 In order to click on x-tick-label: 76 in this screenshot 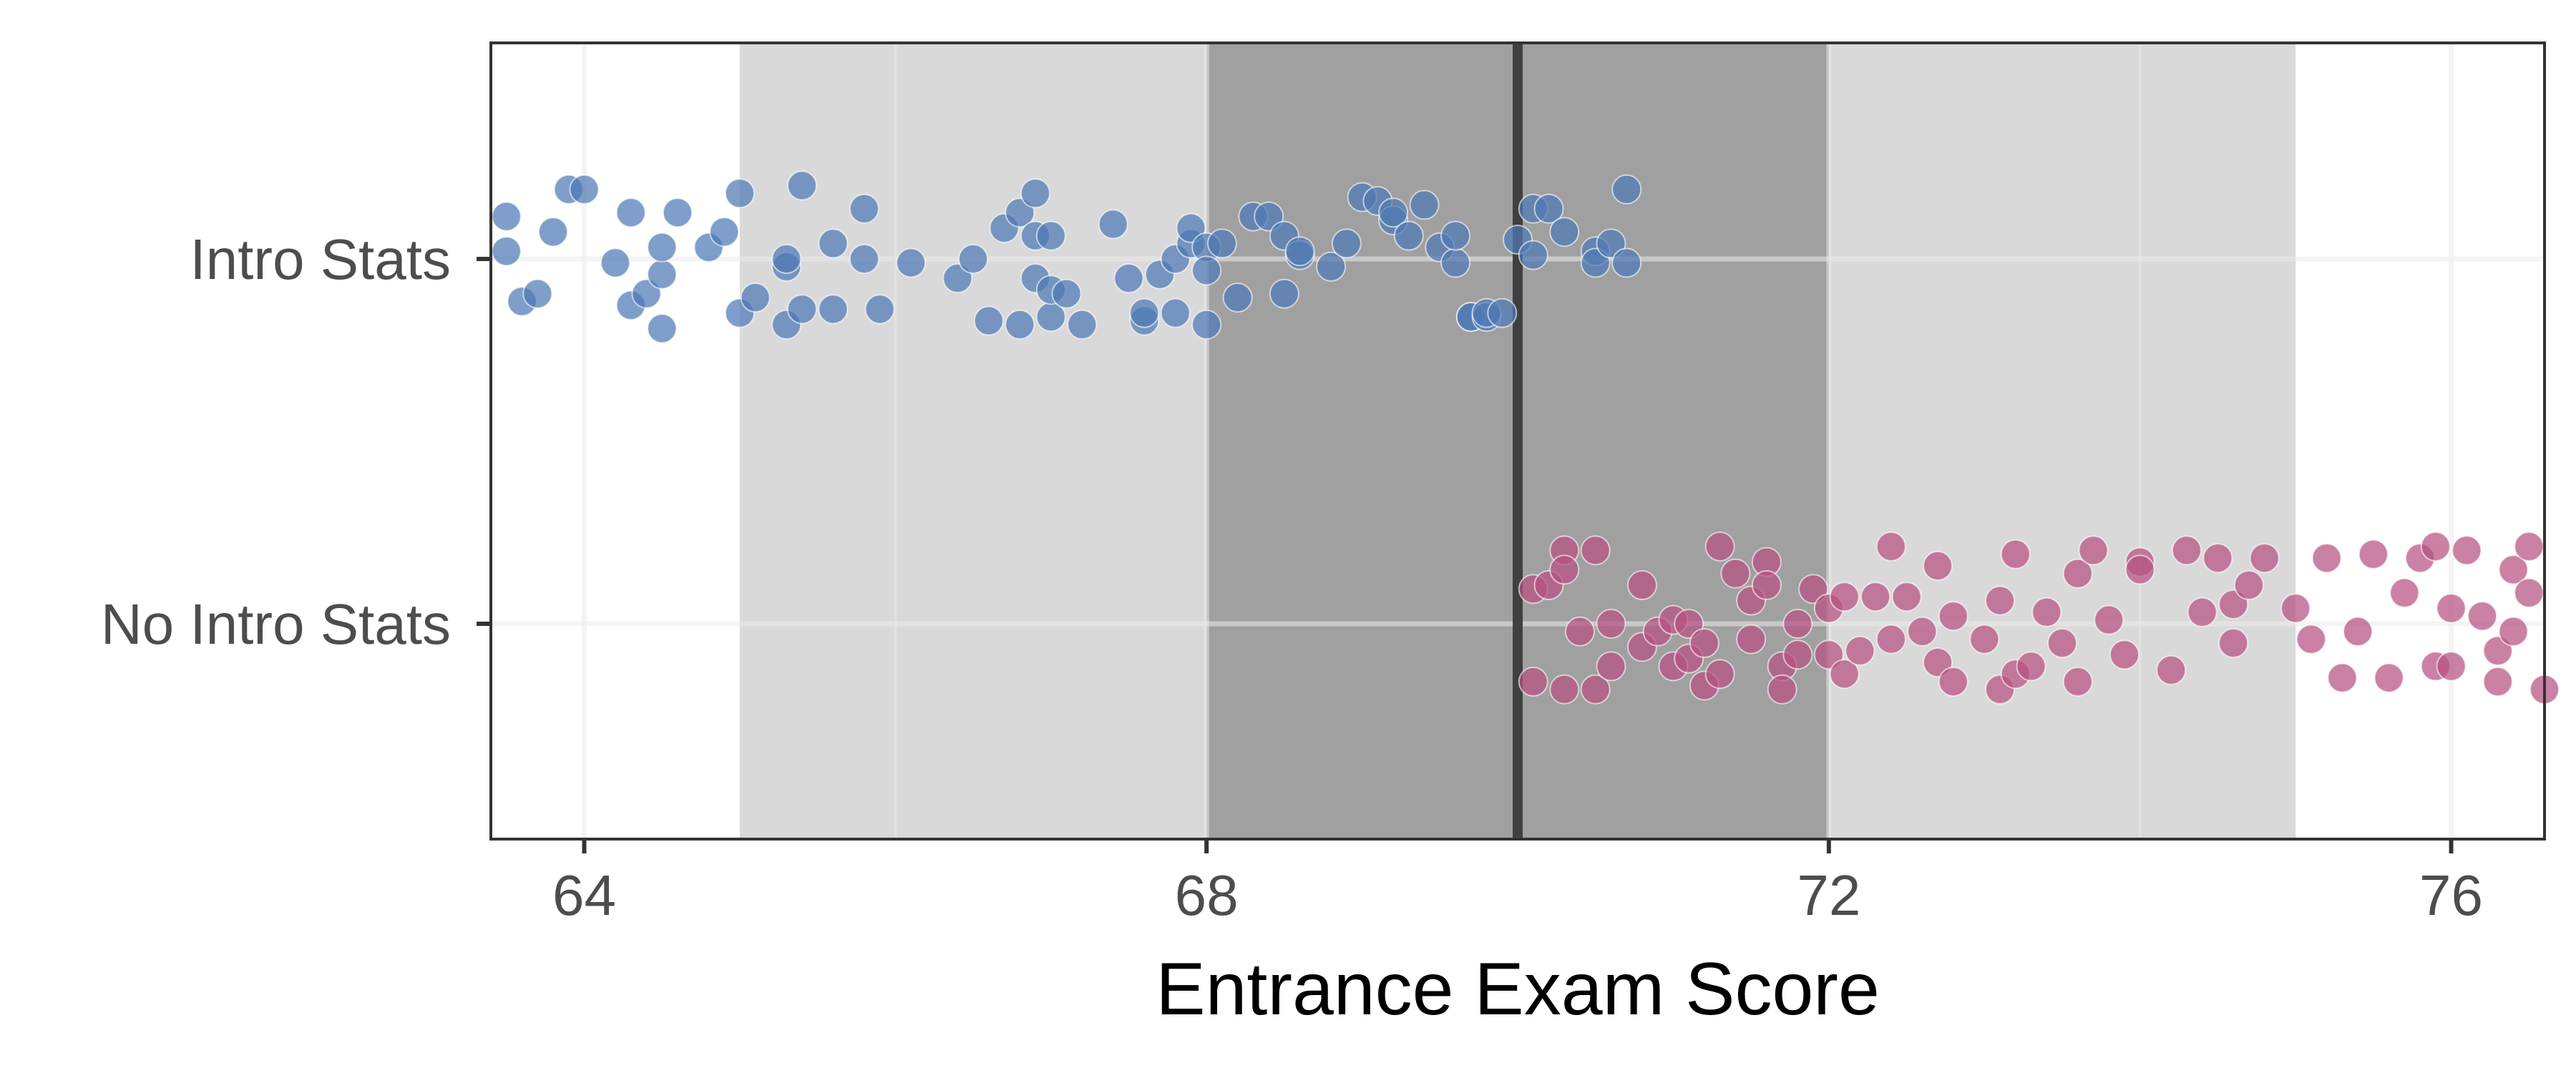, I will do `click(2451, 895)`.